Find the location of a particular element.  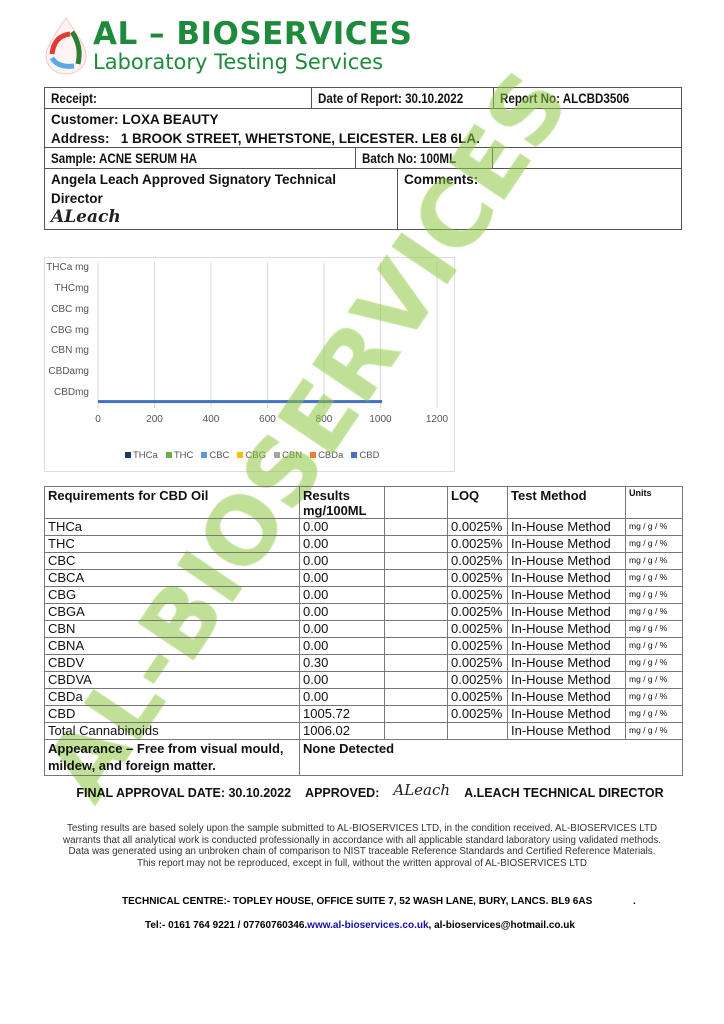

legend-item: CBG is located at coordinates (251, 455).